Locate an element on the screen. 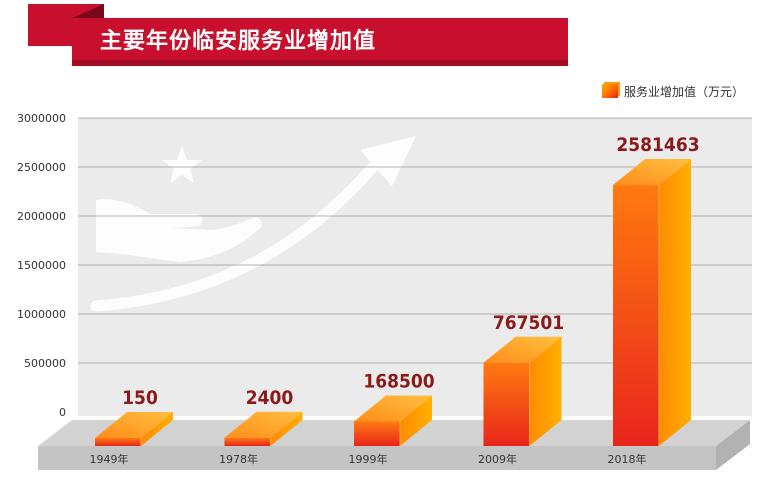 This screenshot has height=500, width=768. legend-label: 服务业增加值（万元） is located at coordinates (683, 91).